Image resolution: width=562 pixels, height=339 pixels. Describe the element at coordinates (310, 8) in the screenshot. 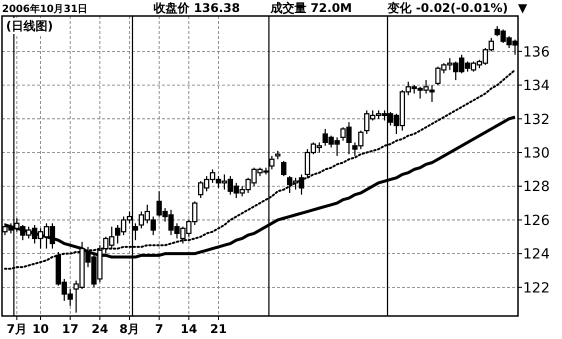

I see `text: 成交量 72.0M` at that location.